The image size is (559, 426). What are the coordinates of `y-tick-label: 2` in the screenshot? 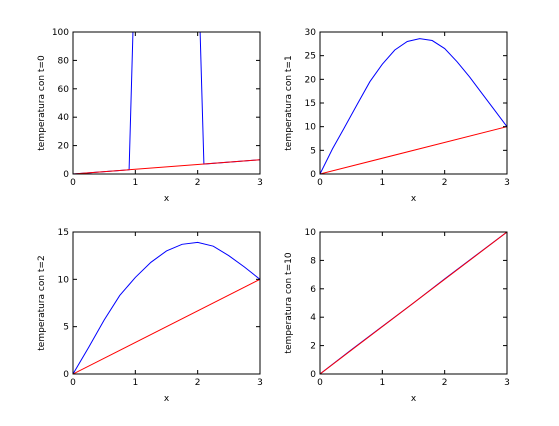 It's located at (313, 347).